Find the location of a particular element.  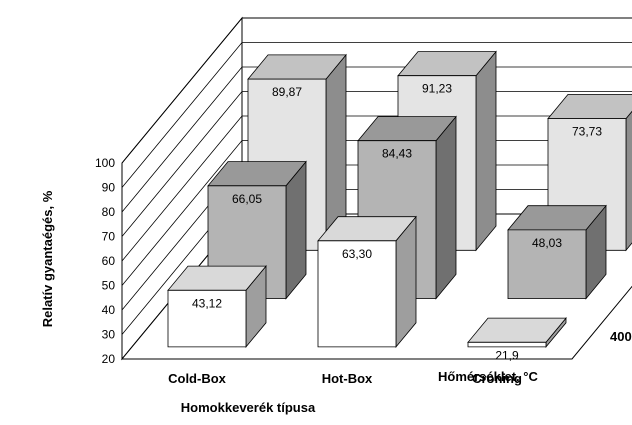

bar: 43,12 is located at coordinates (217, 306).